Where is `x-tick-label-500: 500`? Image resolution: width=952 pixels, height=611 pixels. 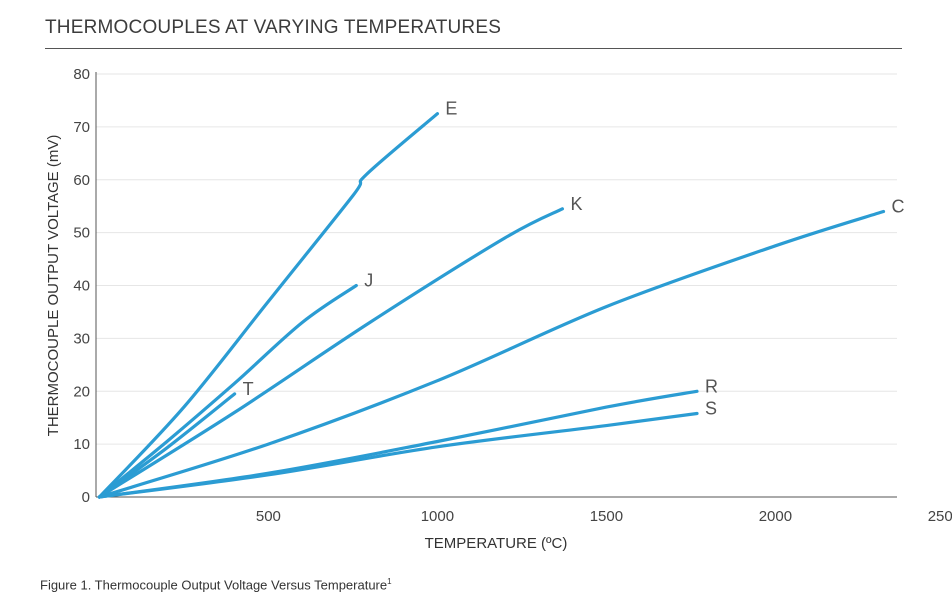
x-tick-label-500: 500 is located at coordinates (268, 516).